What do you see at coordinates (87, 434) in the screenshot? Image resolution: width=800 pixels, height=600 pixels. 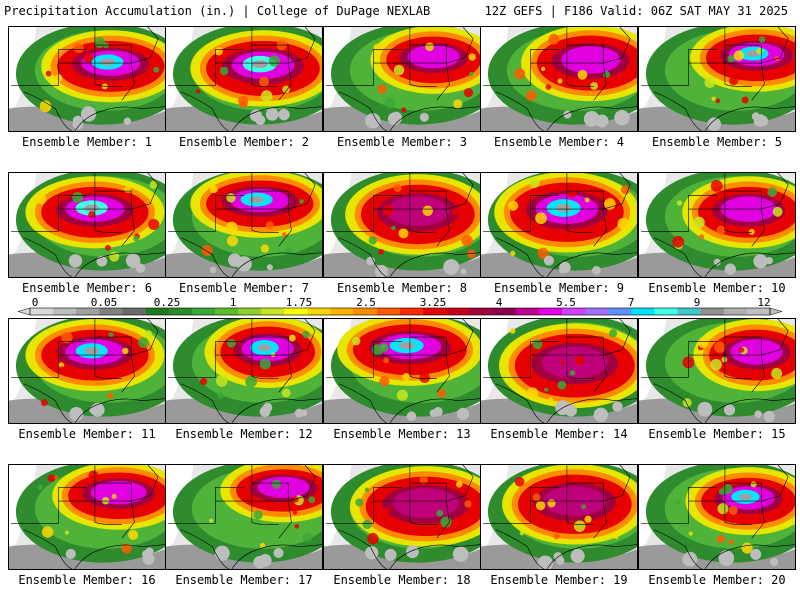 I see `ensemble-member-label: Ensemble Member: 11` at bounding box center [87, 434].